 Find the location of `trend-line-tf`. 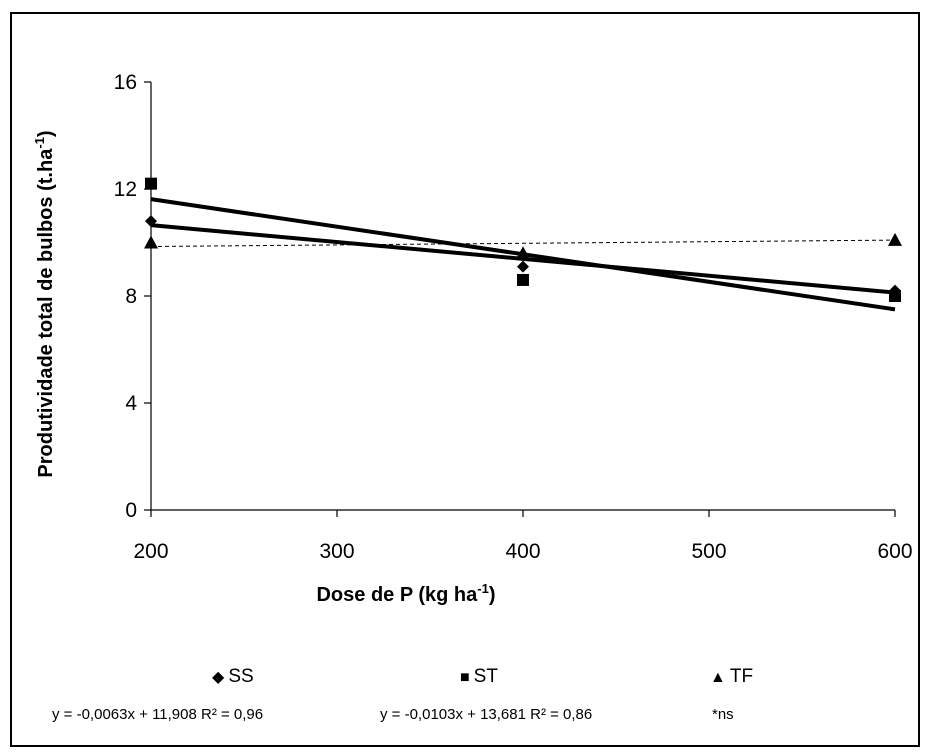

trend-line-tf is located at coordinates (523, 243).